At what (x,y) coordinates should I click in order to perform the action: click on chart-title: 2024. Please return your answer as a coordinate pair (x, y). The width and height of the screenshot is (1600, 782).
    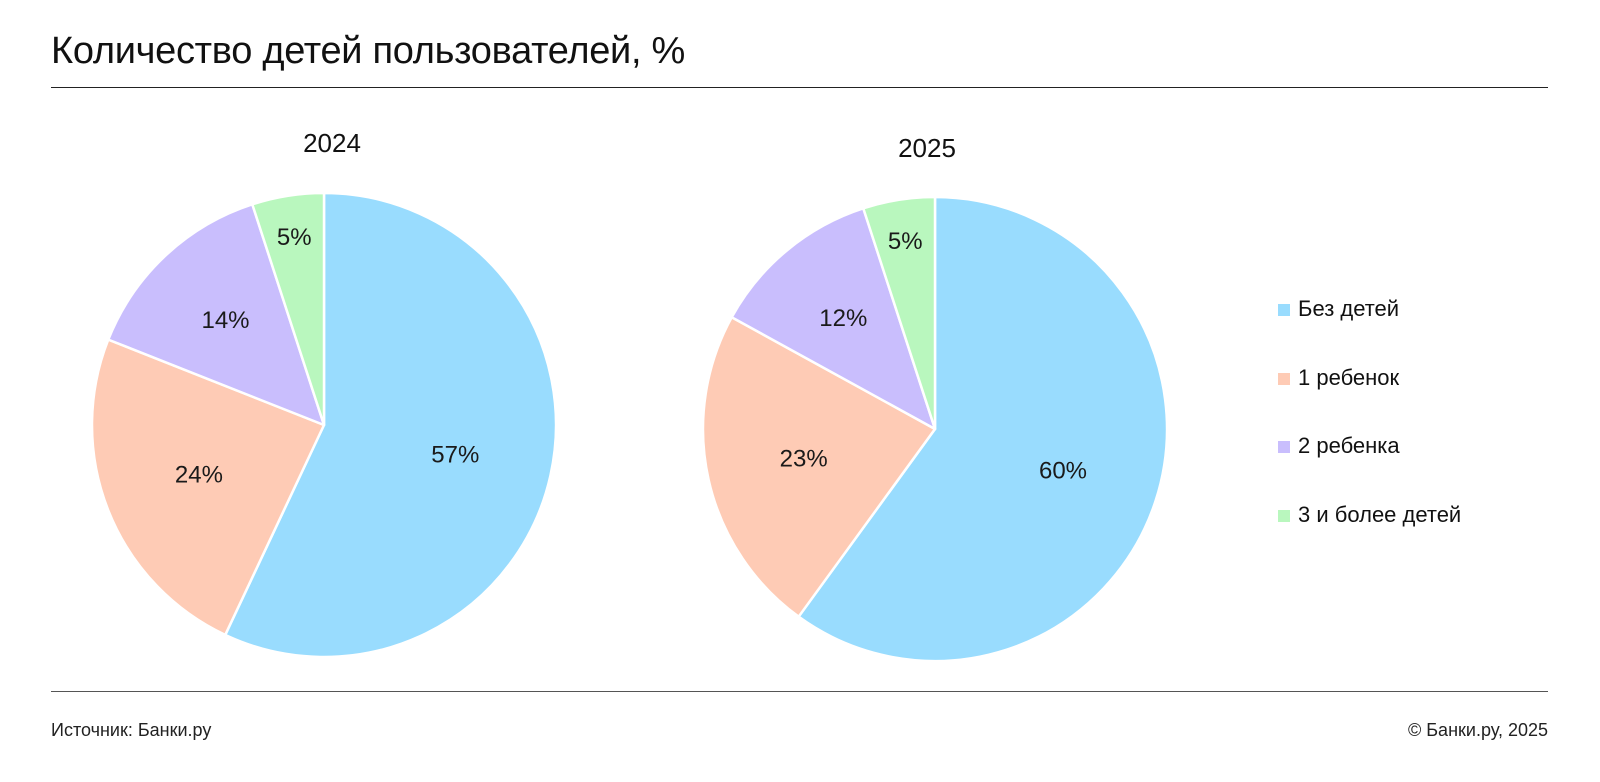
    Looking at the image, I should click on (332, 143).